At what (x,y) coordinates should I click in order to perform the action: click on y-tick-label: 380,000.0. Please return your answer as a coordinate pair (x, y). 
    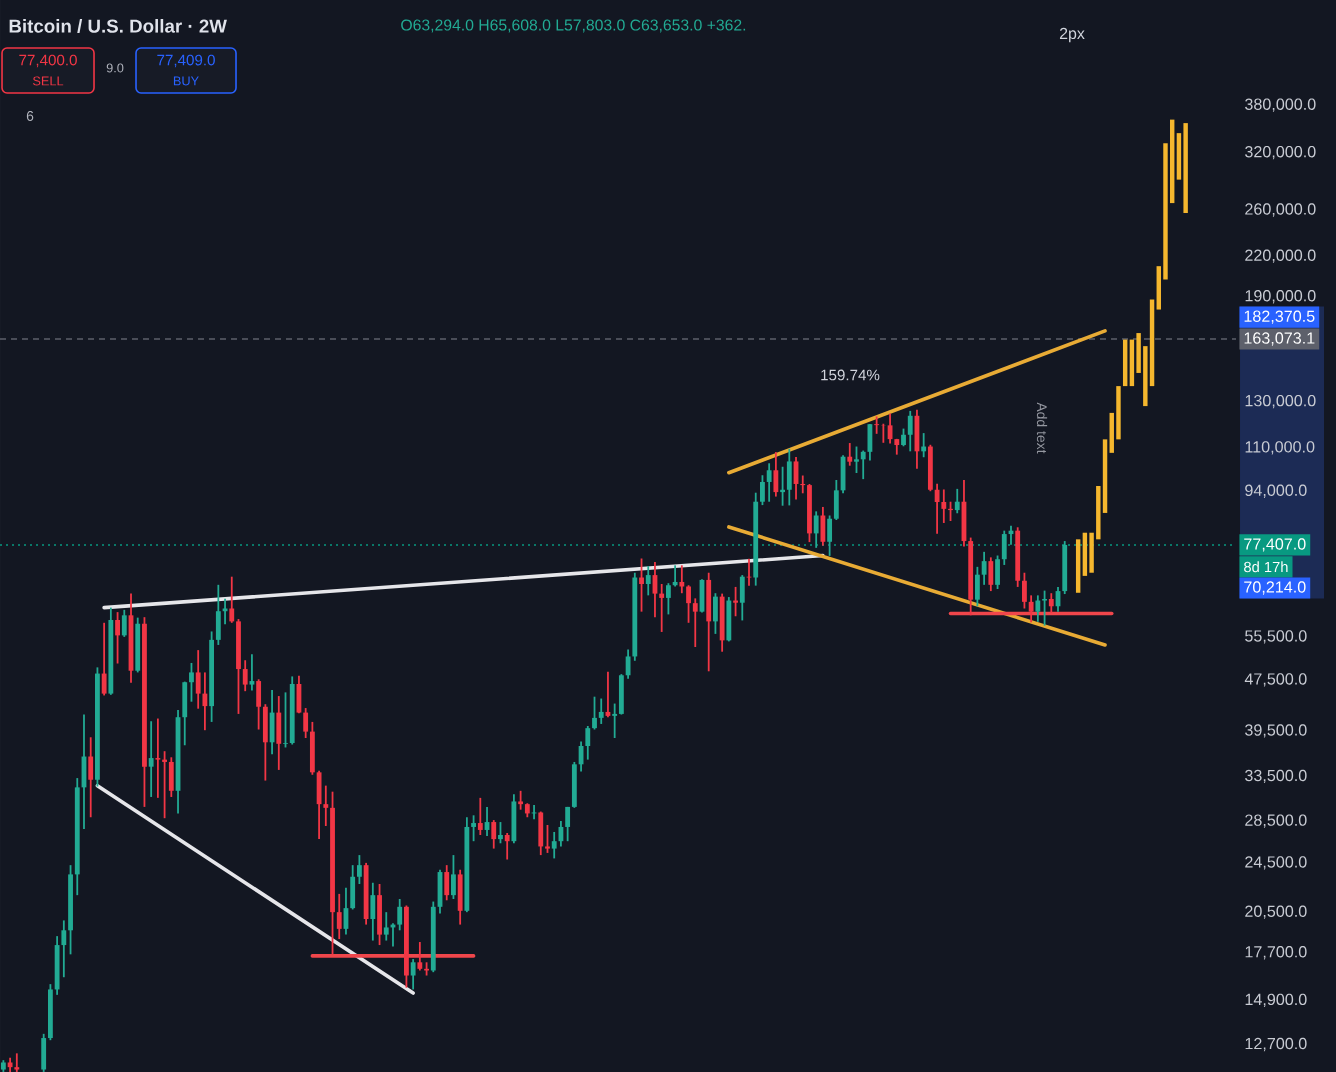
    Looking at the image, I should click on (1280, 105).